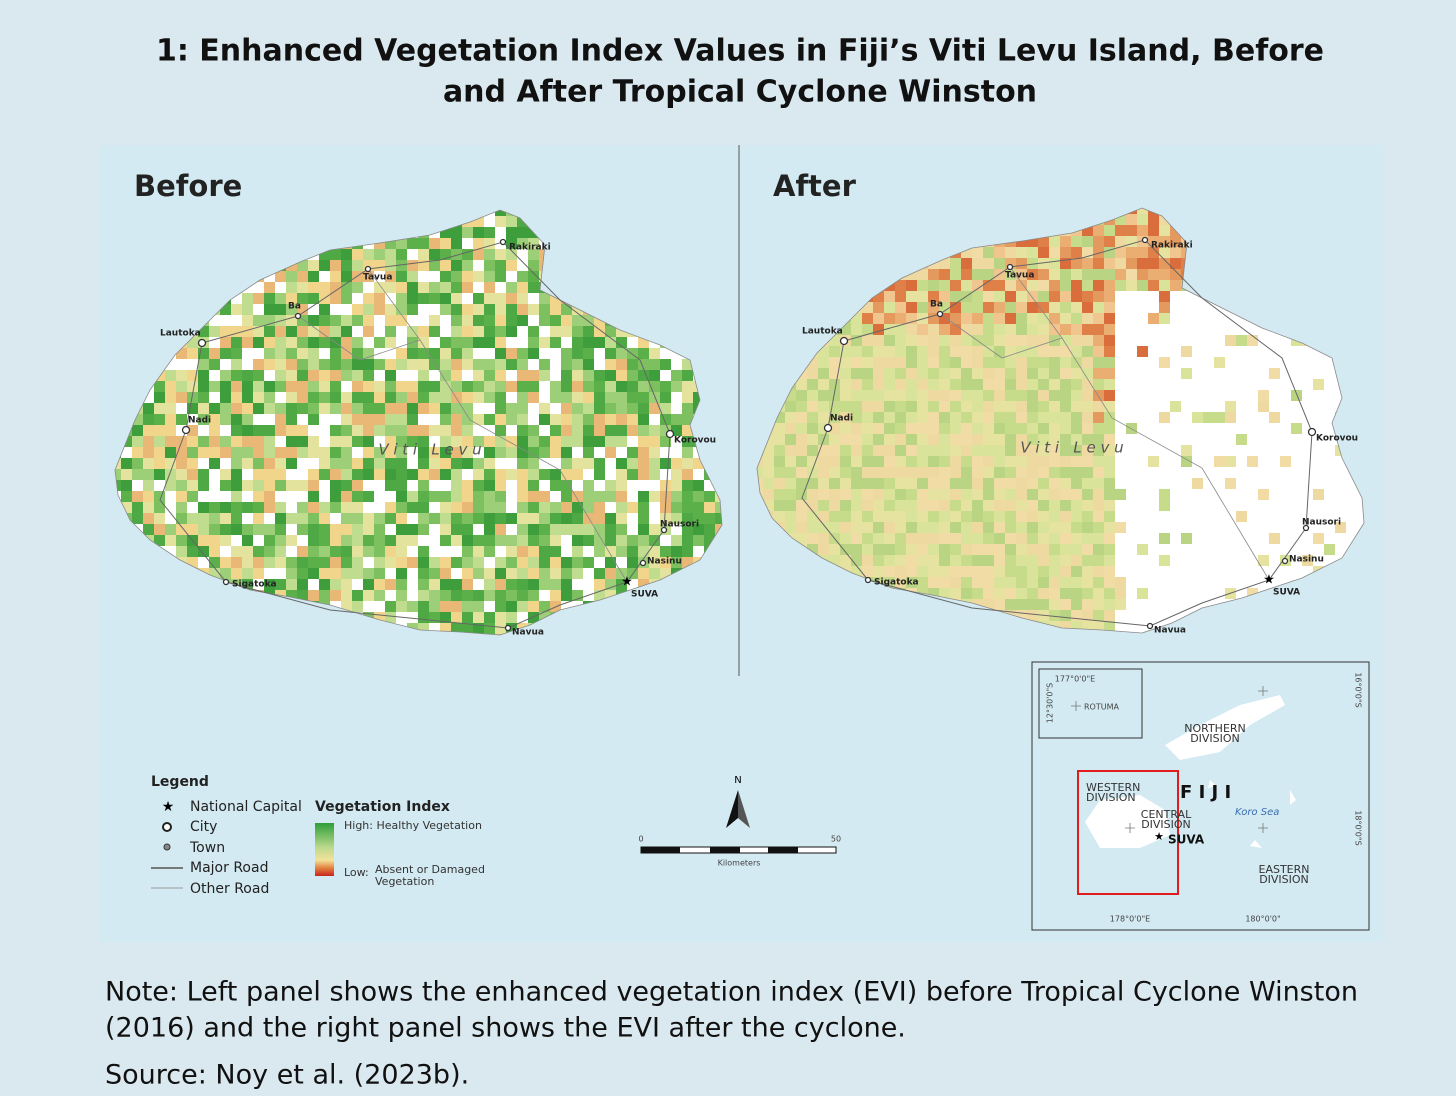 The height and width of the screenshot is (1096, 1456). I want to click on legend-high: High: Healthy Vegetation, so click(413, 825).